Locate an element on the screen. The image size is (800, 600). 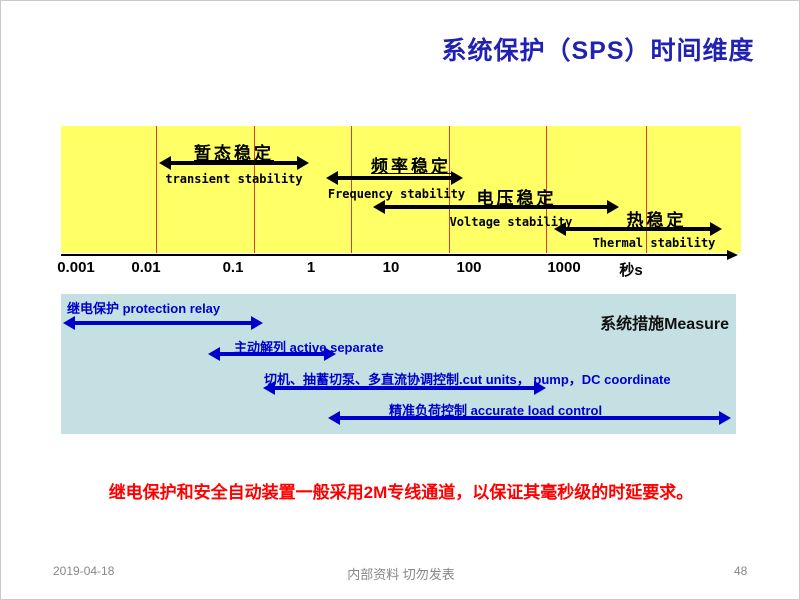
axis-tick: 0.001 is located at coordinates (76, 267).